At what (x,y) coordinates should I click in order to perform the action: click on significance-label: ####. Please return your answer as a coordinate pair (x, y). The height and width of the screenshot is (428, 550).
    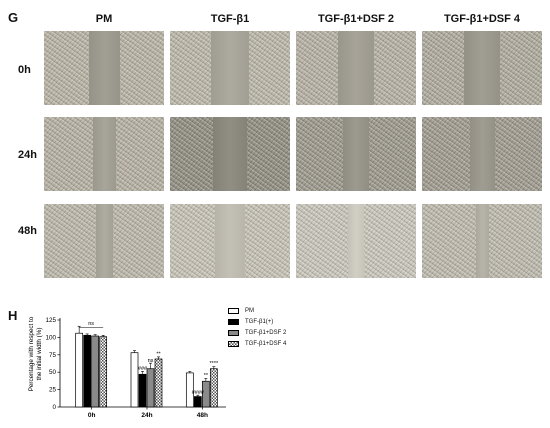
    Looking at the image, I should click on (198, 393).